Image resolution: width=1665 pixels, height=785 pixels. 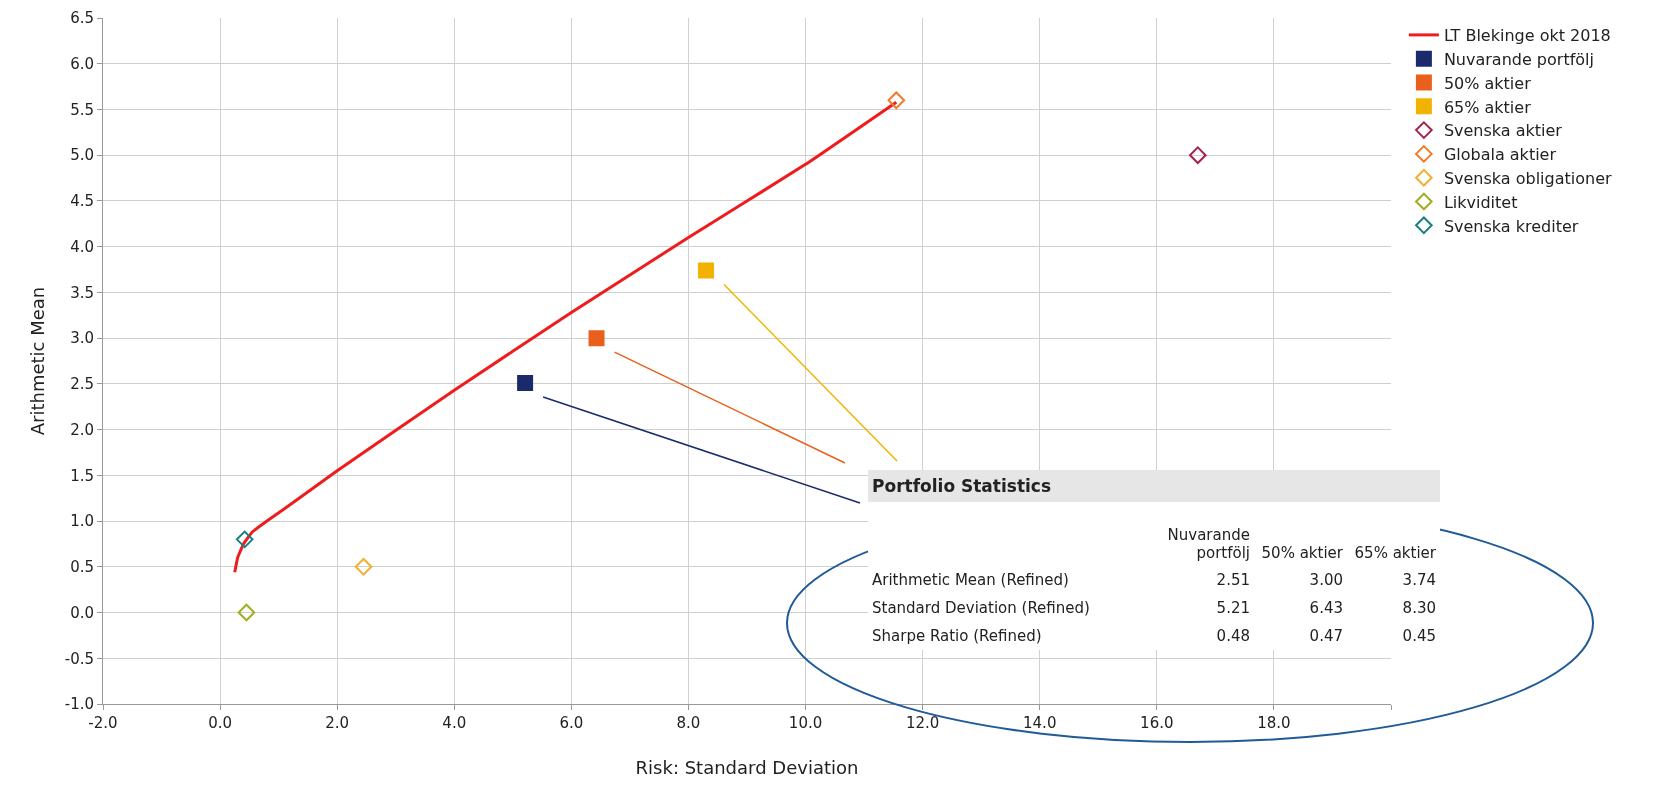 I want to click on table-header: Portfolio Statistics, so click(x=1154, y=486).